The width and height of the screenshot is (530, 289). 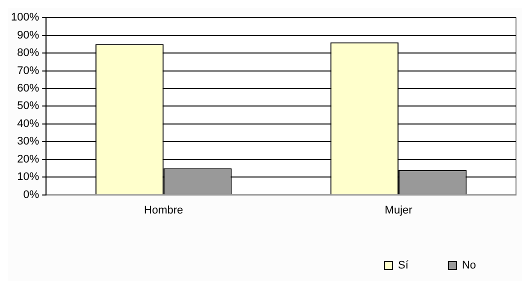 What do you see at coordinates (31, 194) in the screenshot?
I see `y-tick-label: 0%` at bounding box center [31, 194].